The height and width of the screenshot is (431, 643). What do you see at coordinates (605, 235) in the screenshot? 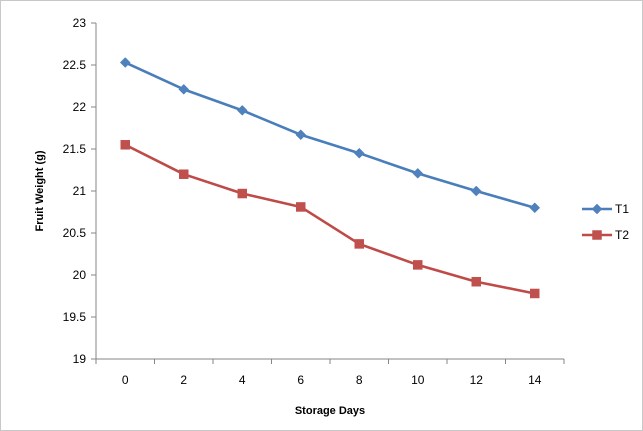
I see `legend-item-t2: T2` at bounding box center [605, 235].